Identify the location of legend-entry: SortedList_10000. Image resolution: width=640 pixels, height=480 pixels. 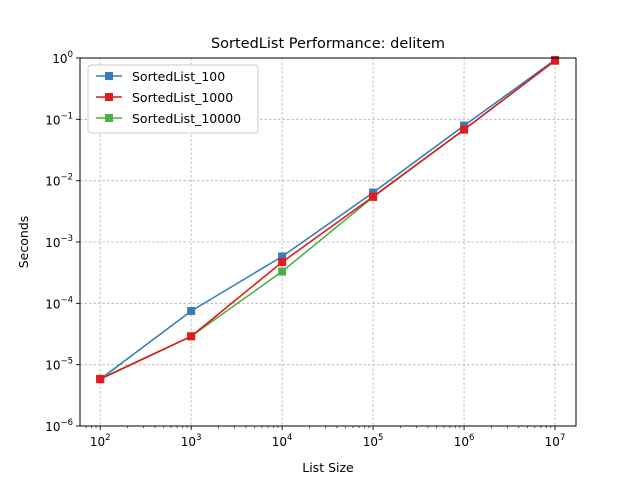
(168, 118).